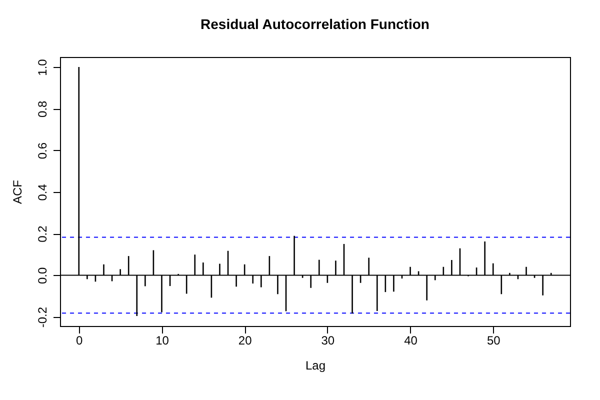  What do you see at coordinates (43, 275) in the screenshot?
I see `y-tick-label: 0.0` at bounding box center [43, 275].